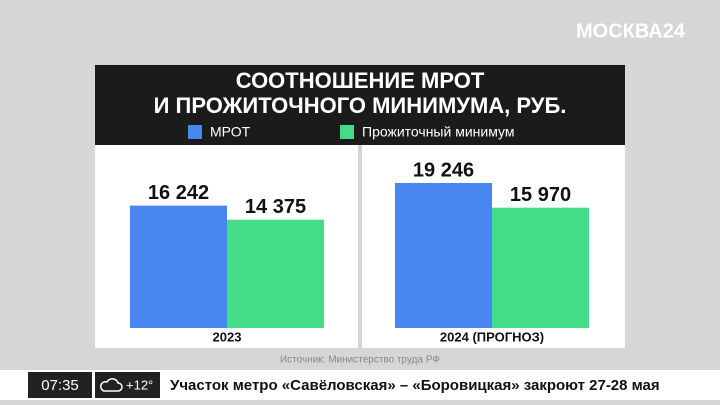 The image size is (720, 405). Describe the element at coordinates (438, 132) in the screenshot. I see `legend-label: Прожиточный минимум` at that location.